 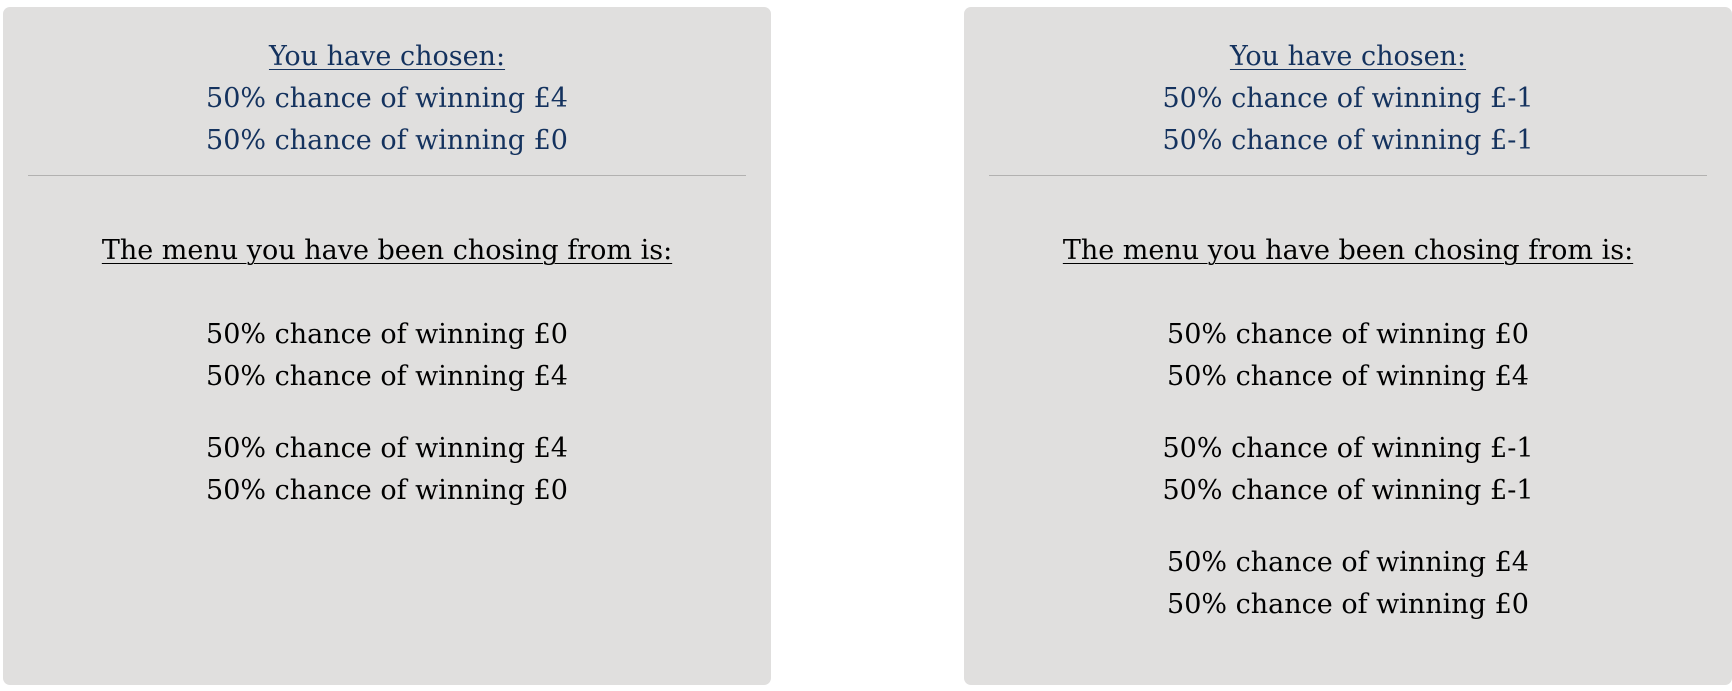 What do you see at coordinates (387, 98) in the screenshot?
I see `chosen-line: 50% chance of winning £4` at bounding box center [387, 98].